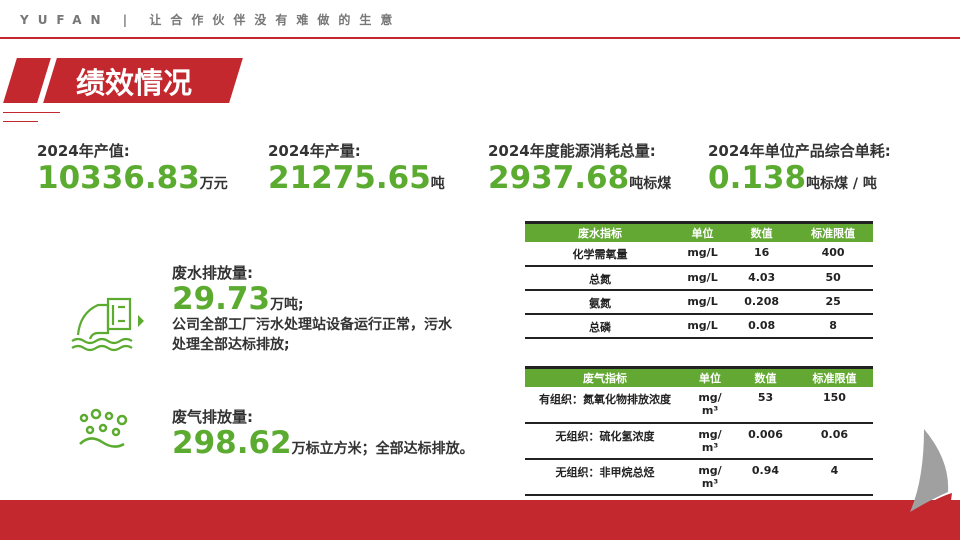 This screenshot has width=960, height=540. What do you see at coordinates (559, 178) in the screenshot?
I see `kpi-value: 2937.68` at bounding box center [559, 178].